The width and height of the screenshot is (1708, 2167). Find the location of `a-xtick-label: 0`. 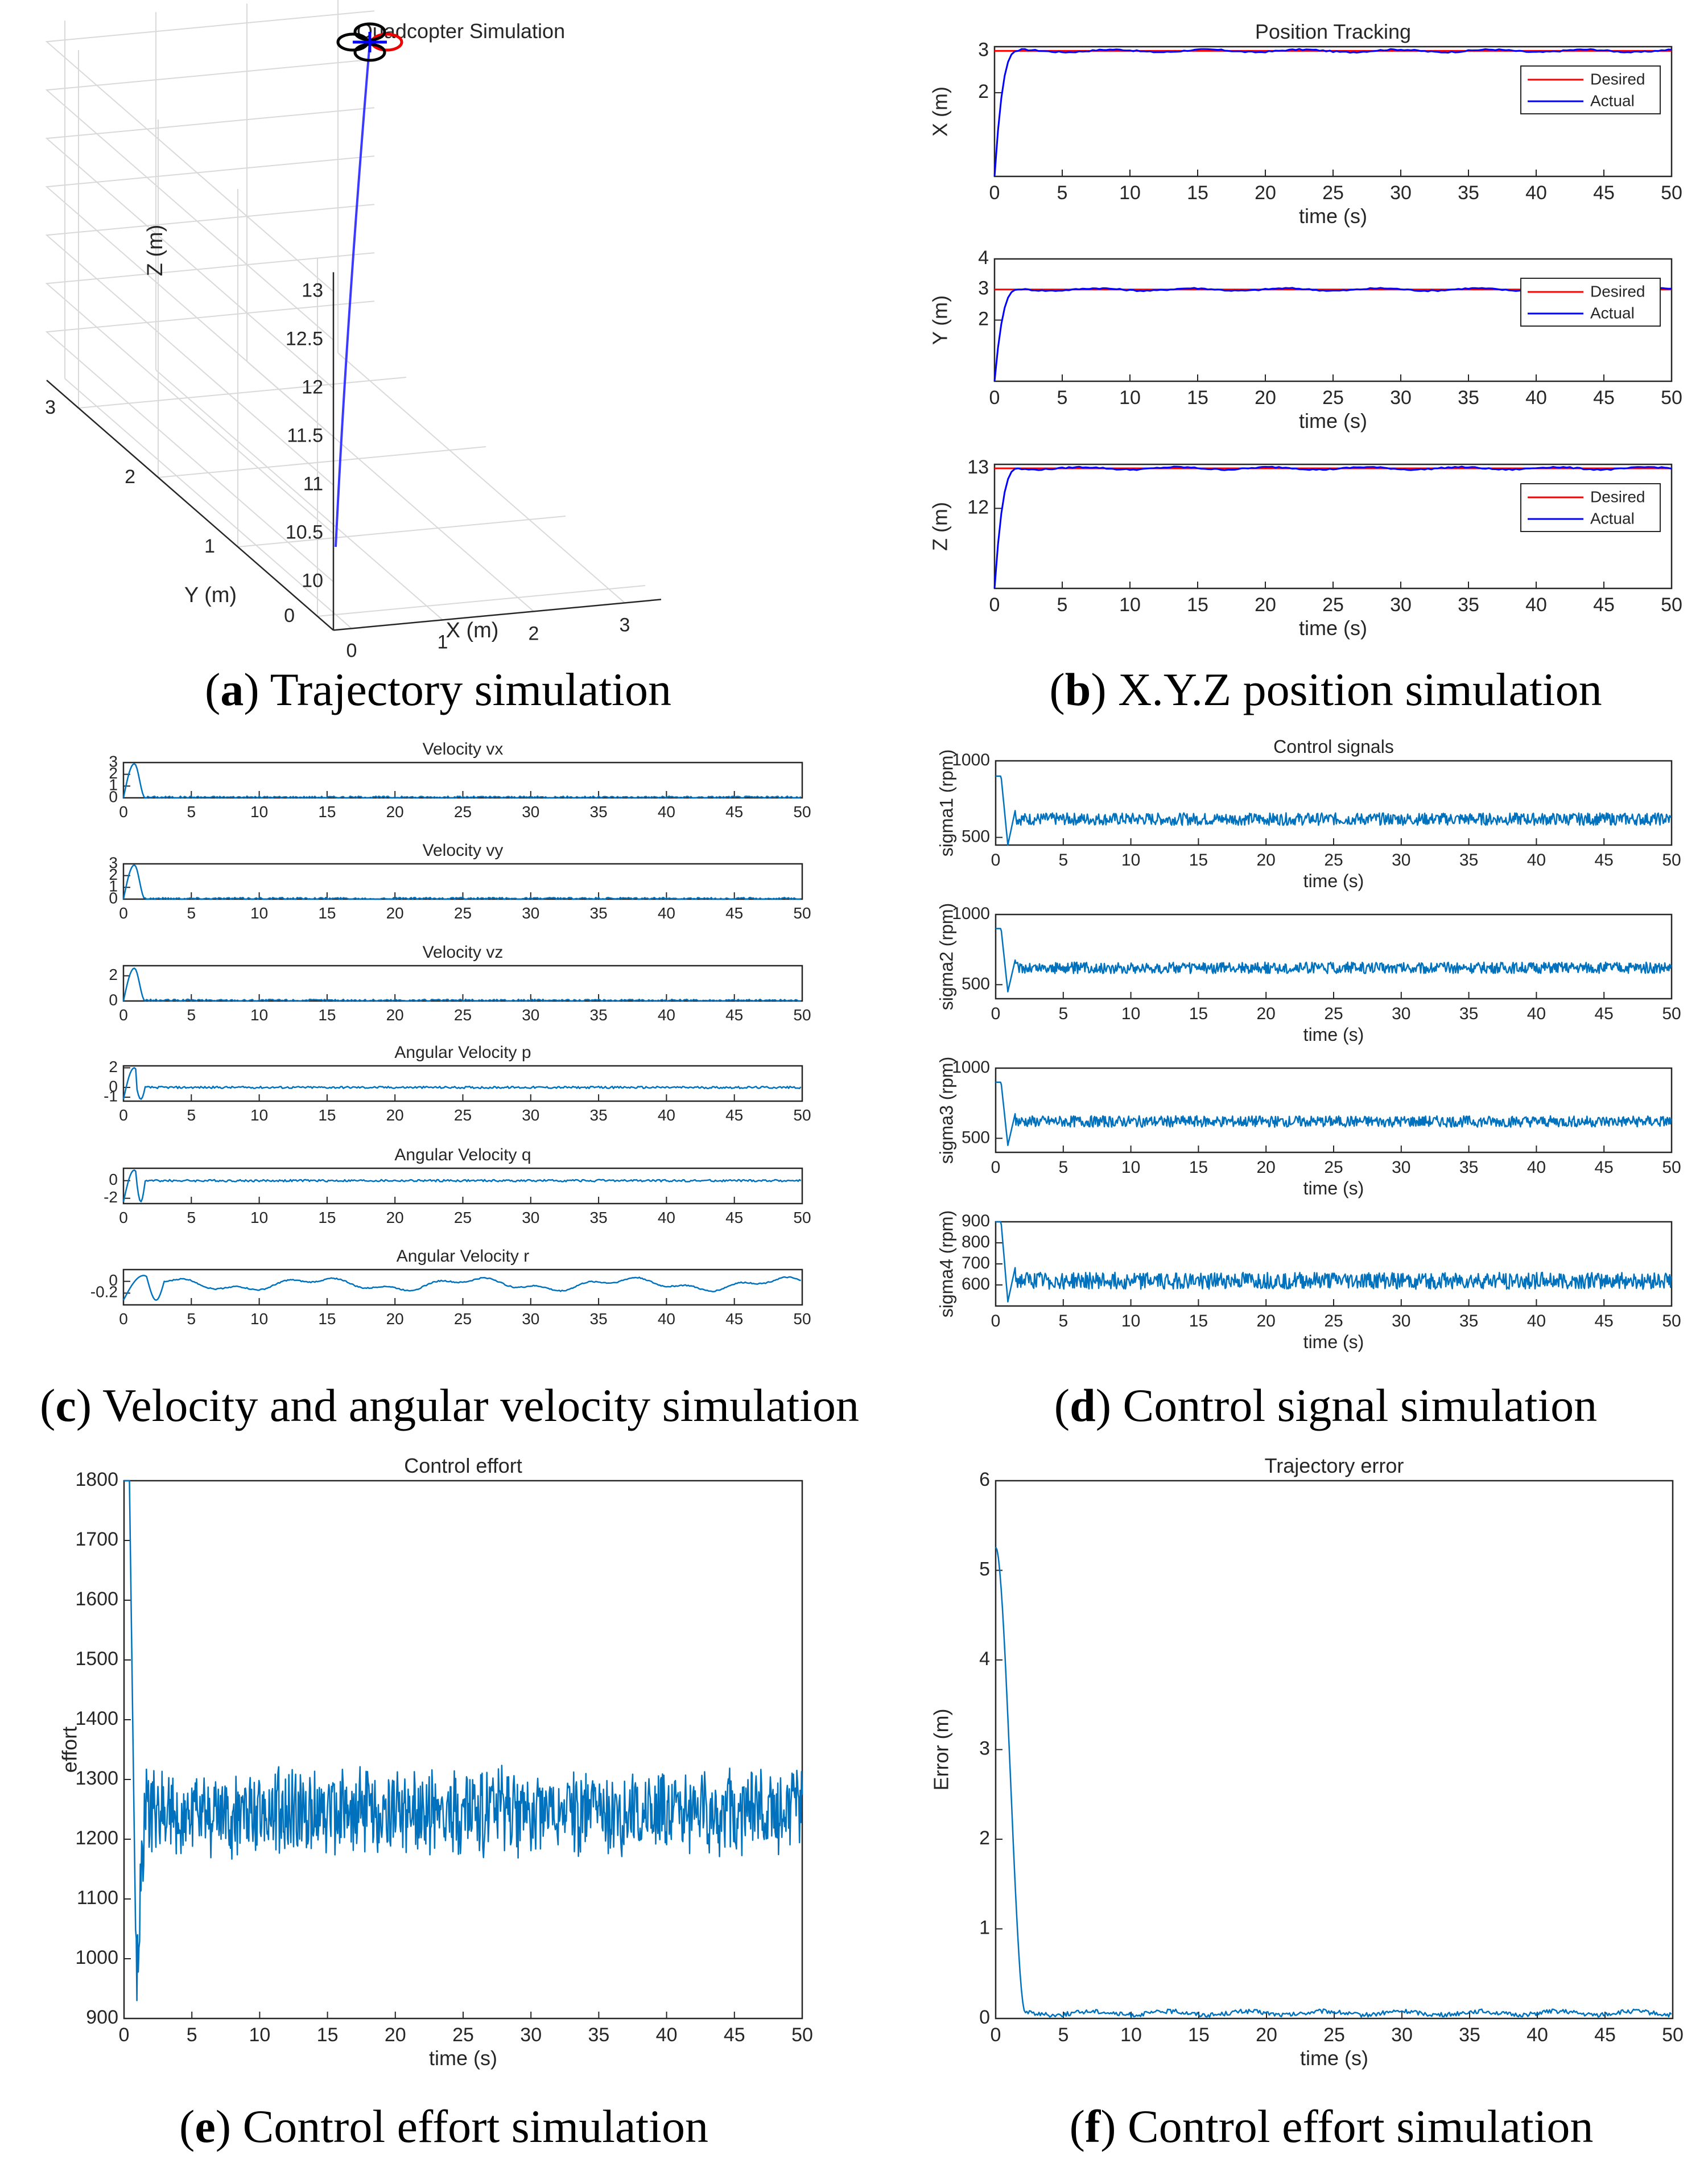

a-xtick-label: 0 is located at coordinates (352, 650).